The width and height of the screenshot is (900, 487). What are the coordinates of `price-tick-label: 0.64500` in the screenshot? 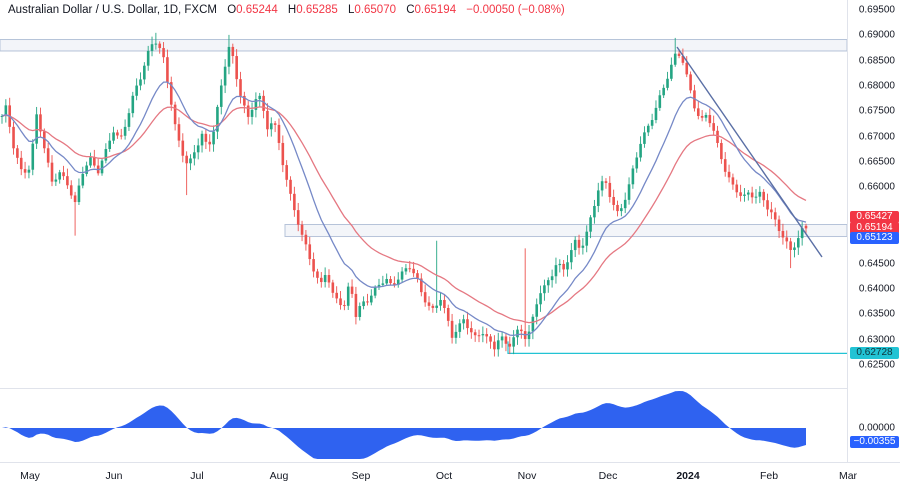 It's located at (876, 264).